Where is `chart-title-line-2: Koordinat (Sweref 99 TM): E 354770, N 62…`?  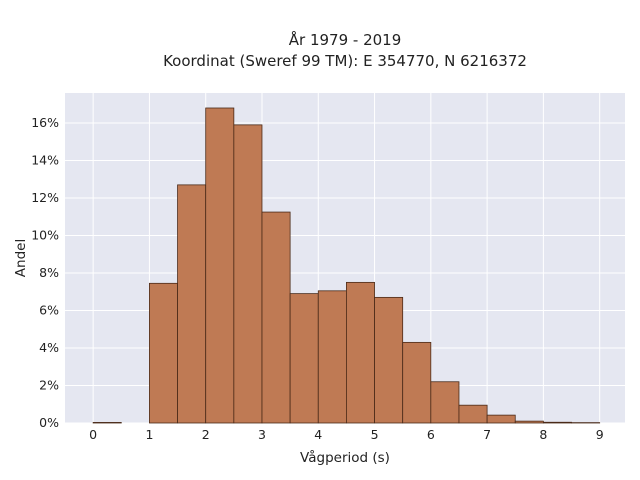 chart-title-line-2: Koordinat (Sweref 99 TM): E 354770, N 62… is located at coordinates (345, 61).